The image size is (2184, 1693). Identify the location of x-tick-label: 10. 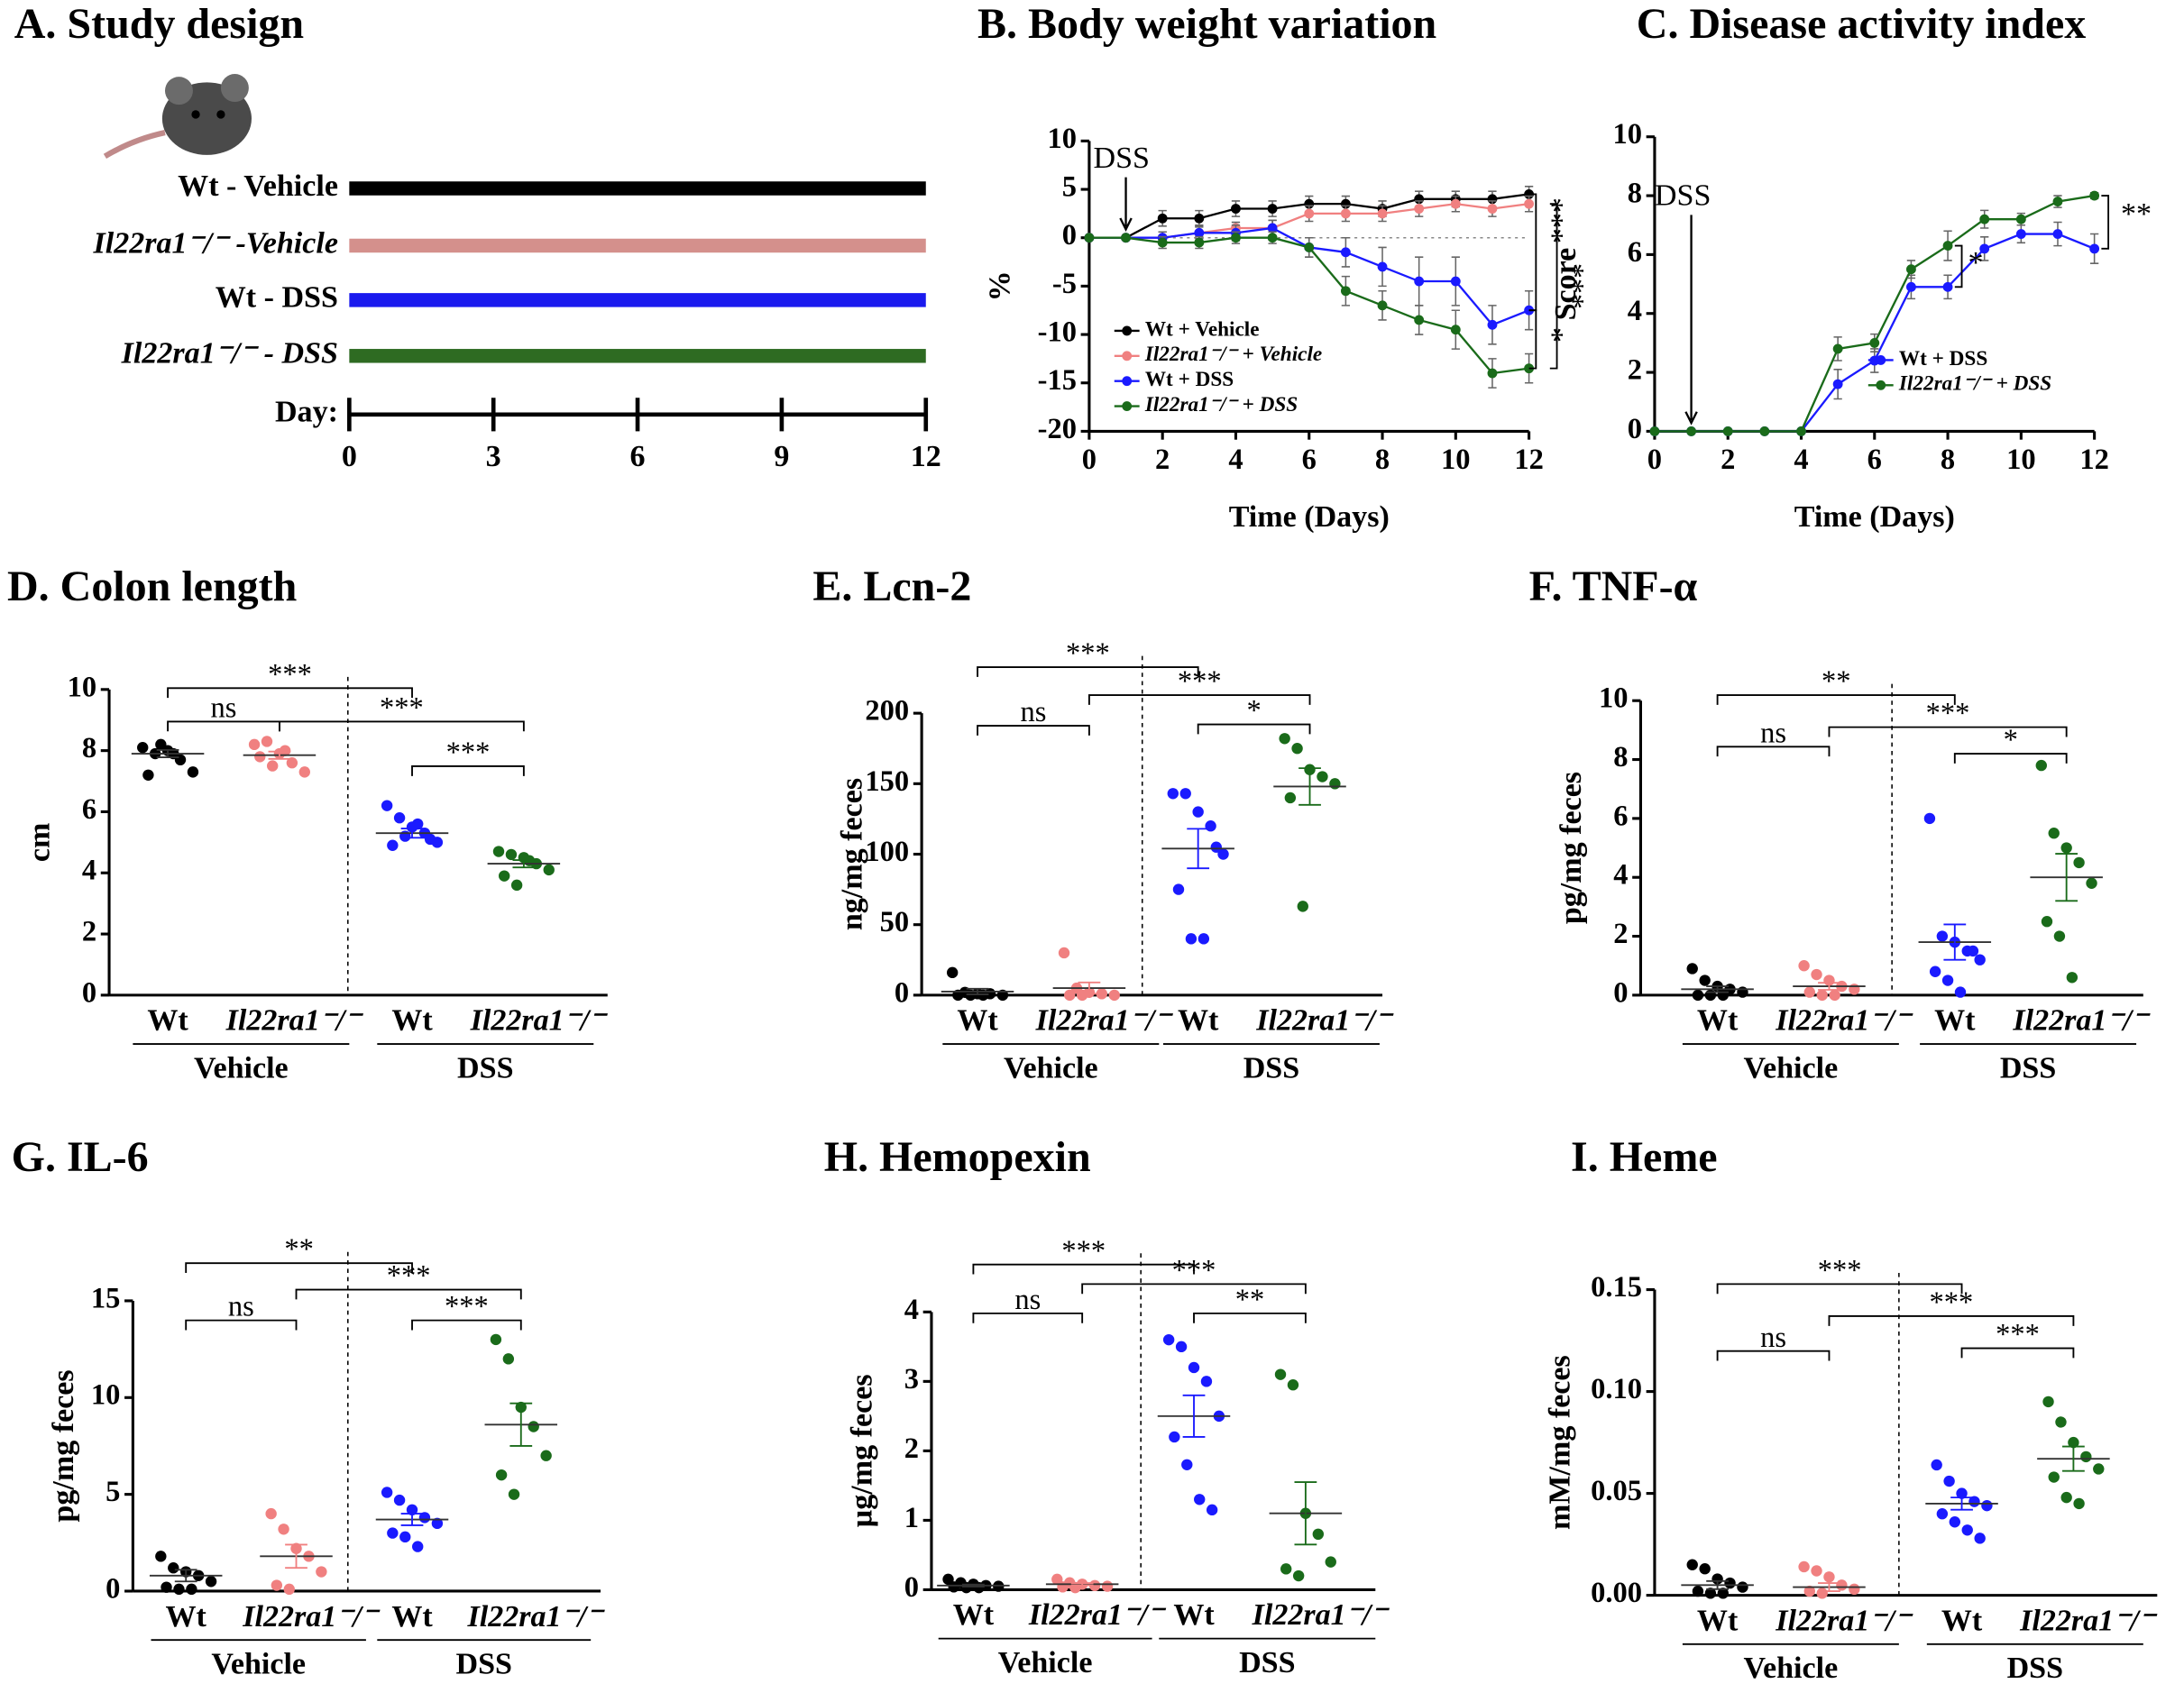
(1456, 460).